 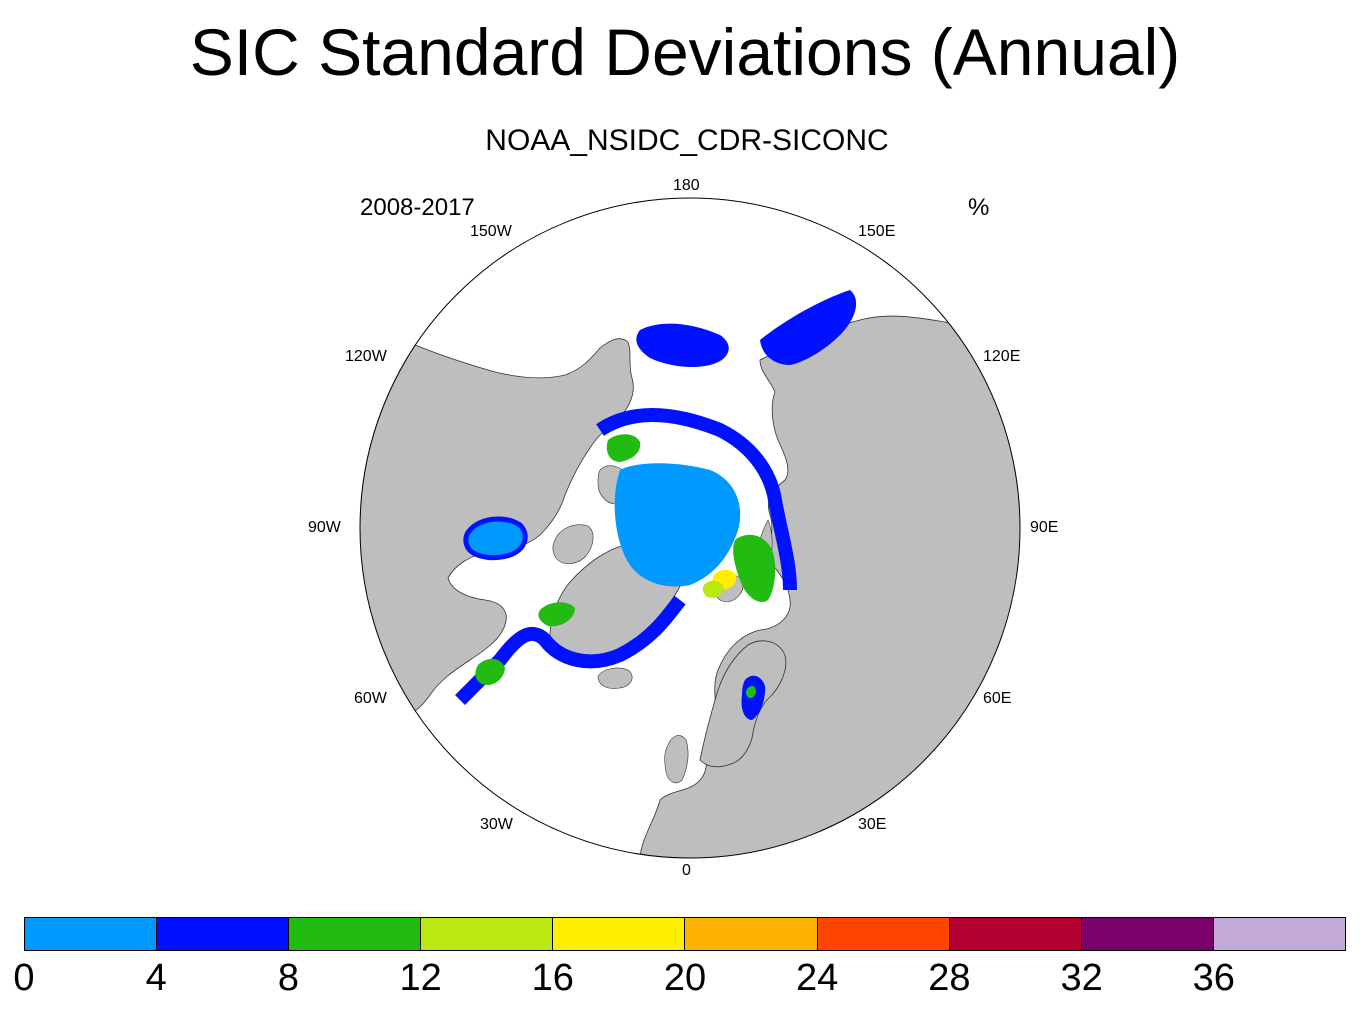 What do you see at coordinates (808, 327) in the screenshot?
I see `ice-okhotsk` at bounding box center [808, 327].